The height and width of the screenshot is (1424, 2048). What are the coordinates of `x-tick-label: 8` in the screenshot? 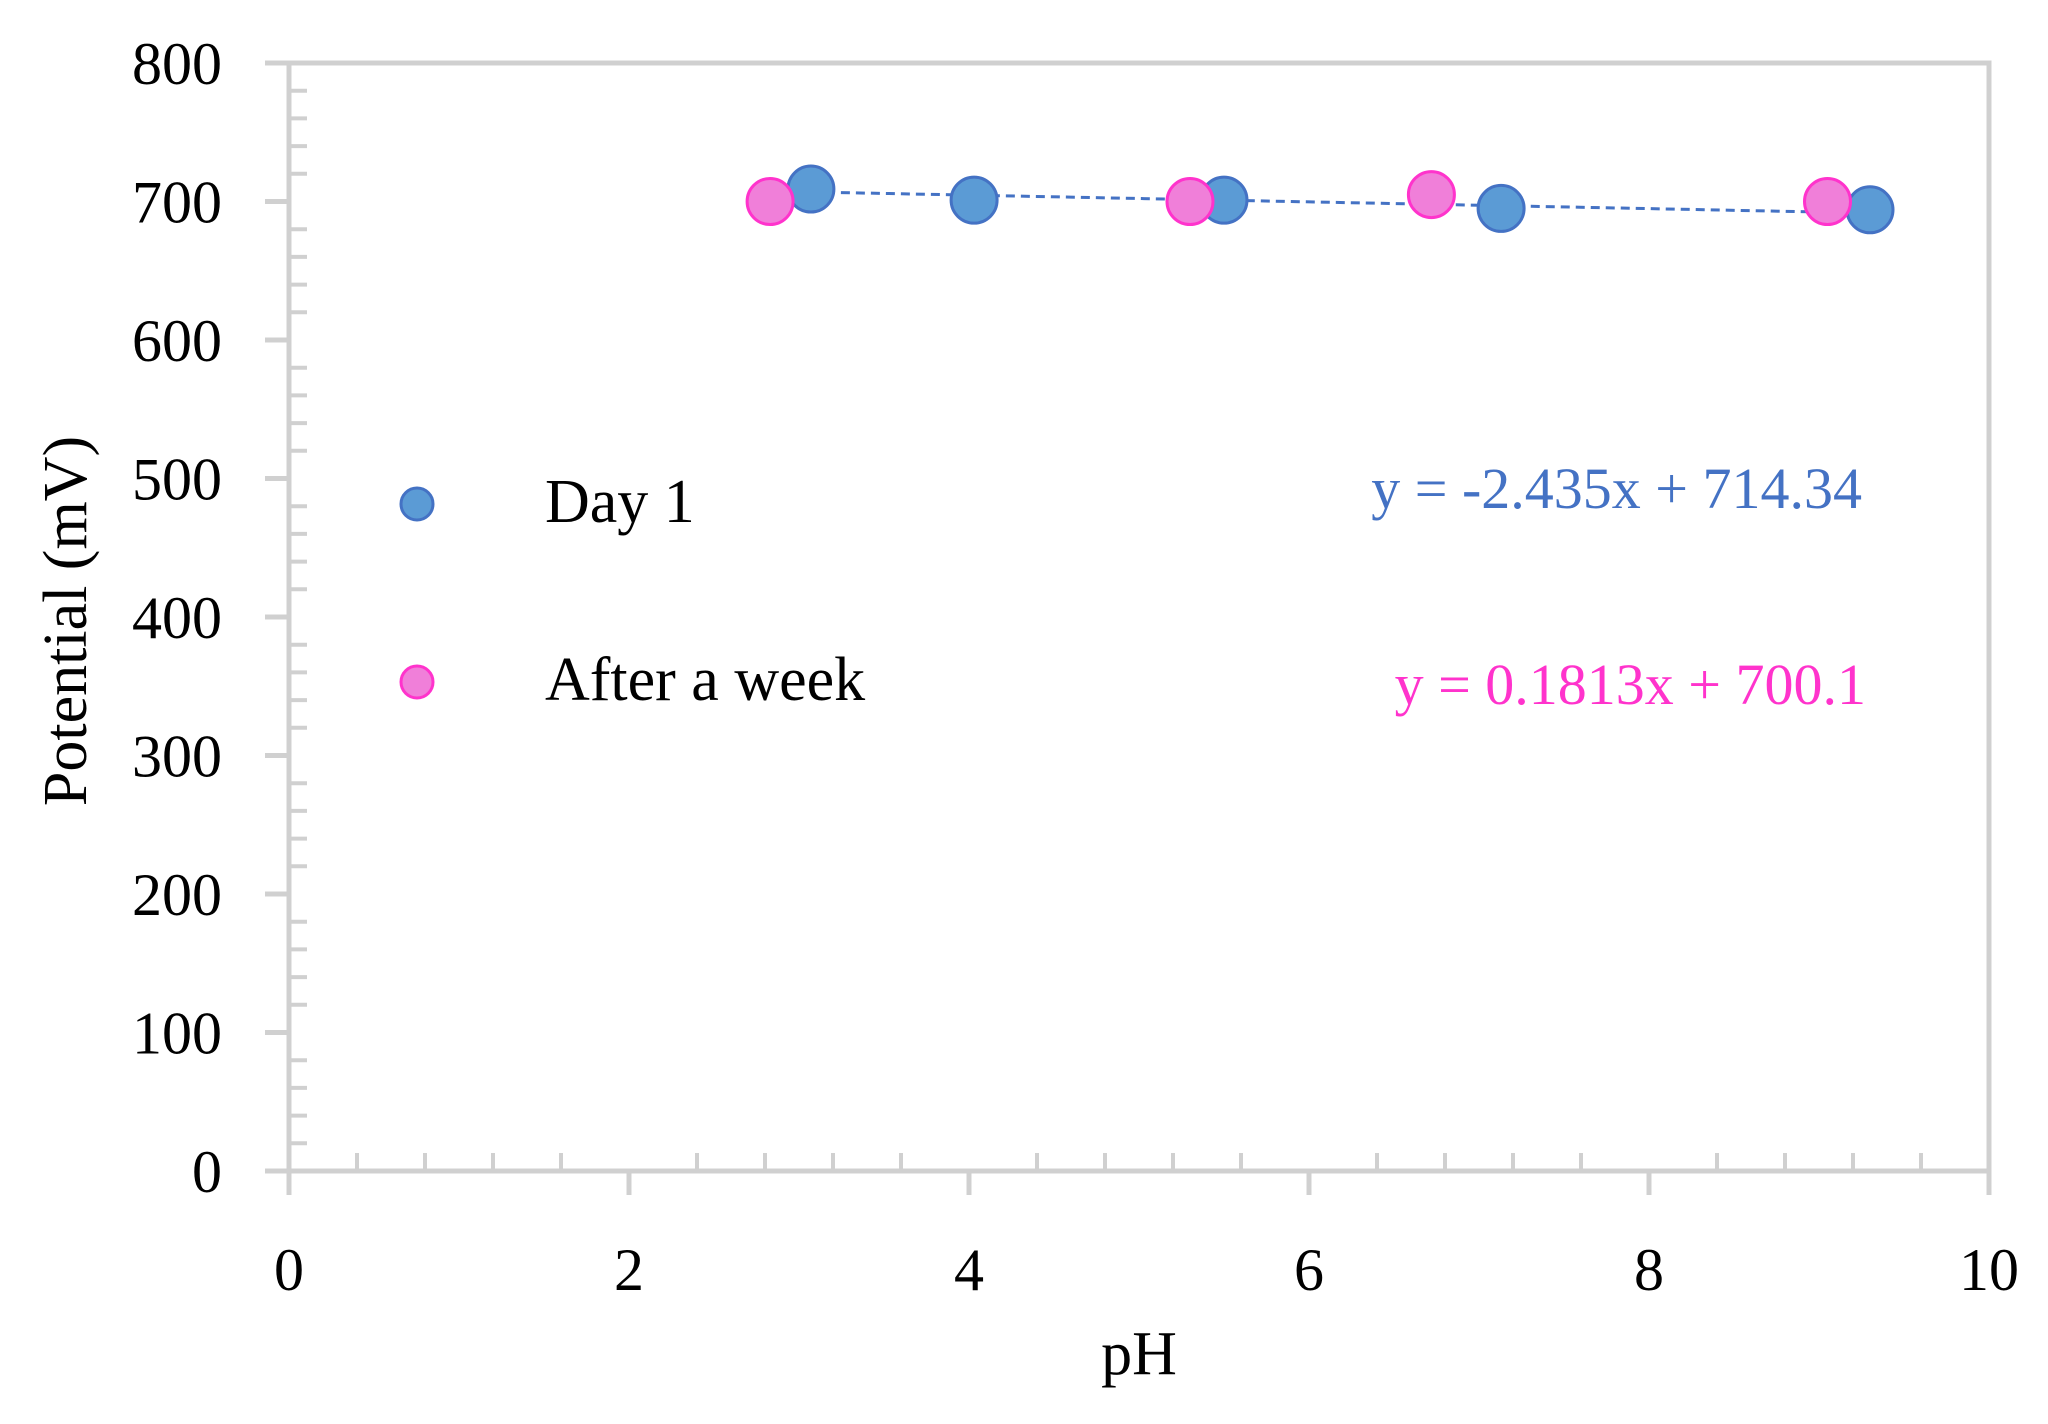 It's located at (1649, 1270).